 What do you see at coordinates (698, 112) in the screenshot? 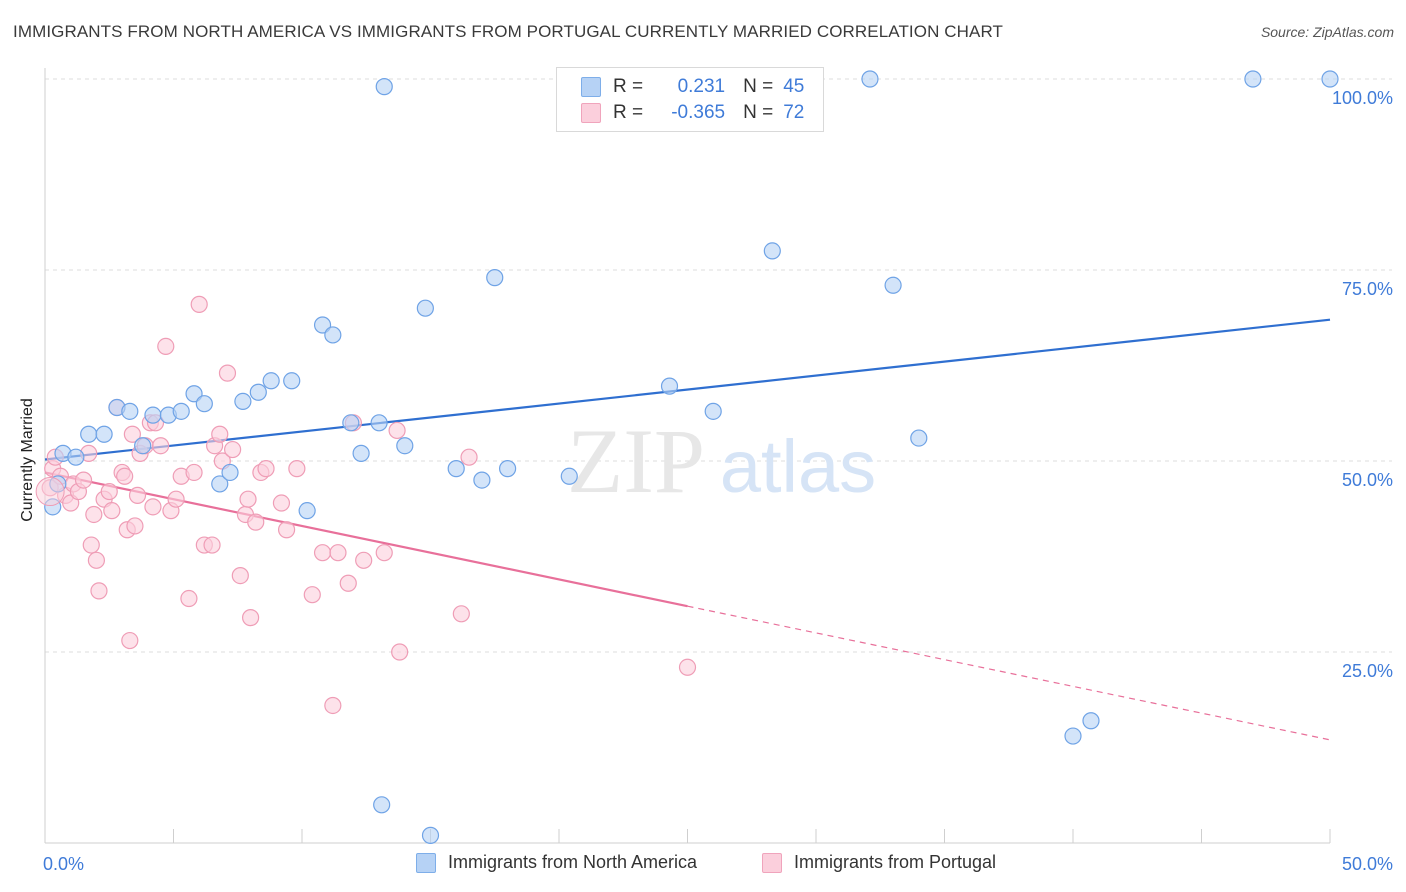
I see `r-value: -0.365` at bounding box center [698, 112].